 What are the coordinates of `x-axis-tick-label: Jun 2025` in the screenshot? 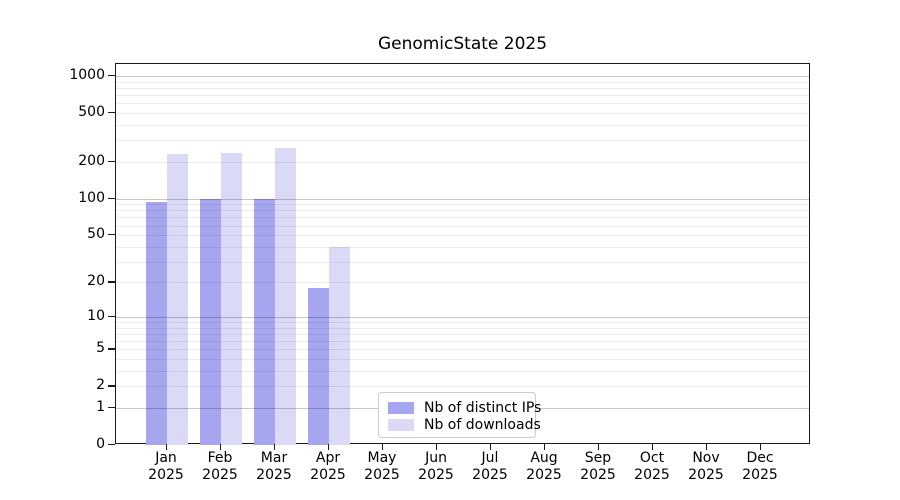 It's located at (436, 467).